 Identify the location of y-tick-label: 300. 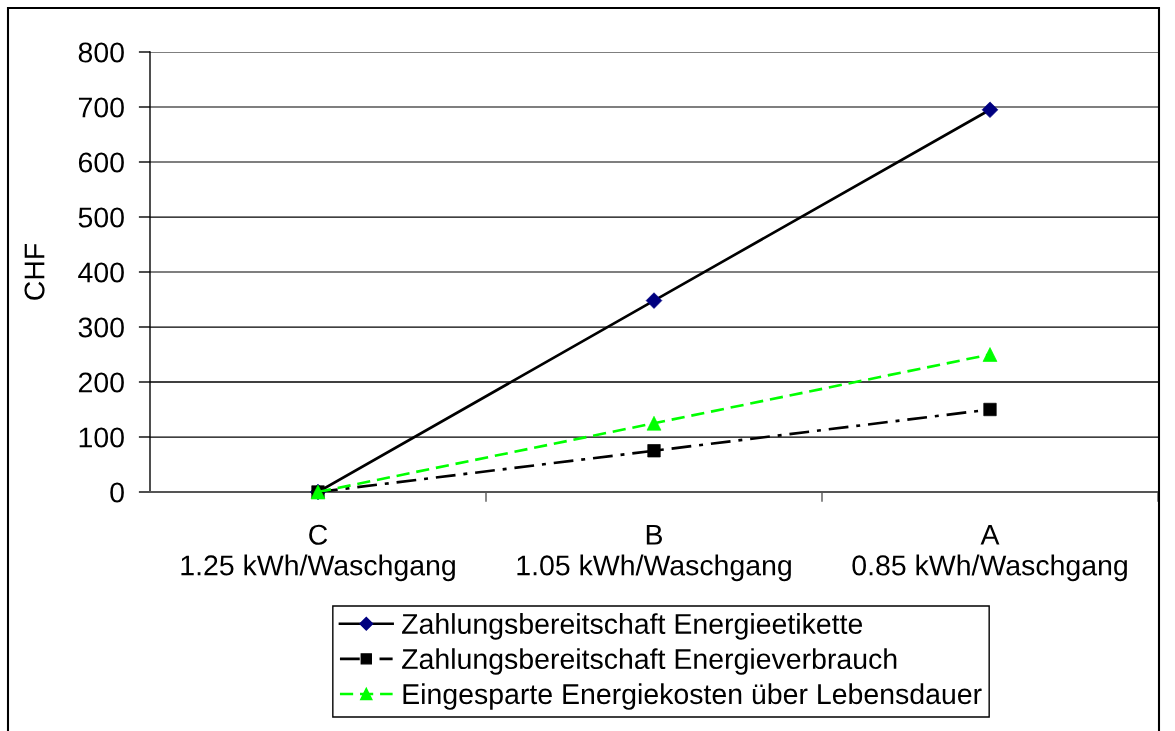
(101, 327).